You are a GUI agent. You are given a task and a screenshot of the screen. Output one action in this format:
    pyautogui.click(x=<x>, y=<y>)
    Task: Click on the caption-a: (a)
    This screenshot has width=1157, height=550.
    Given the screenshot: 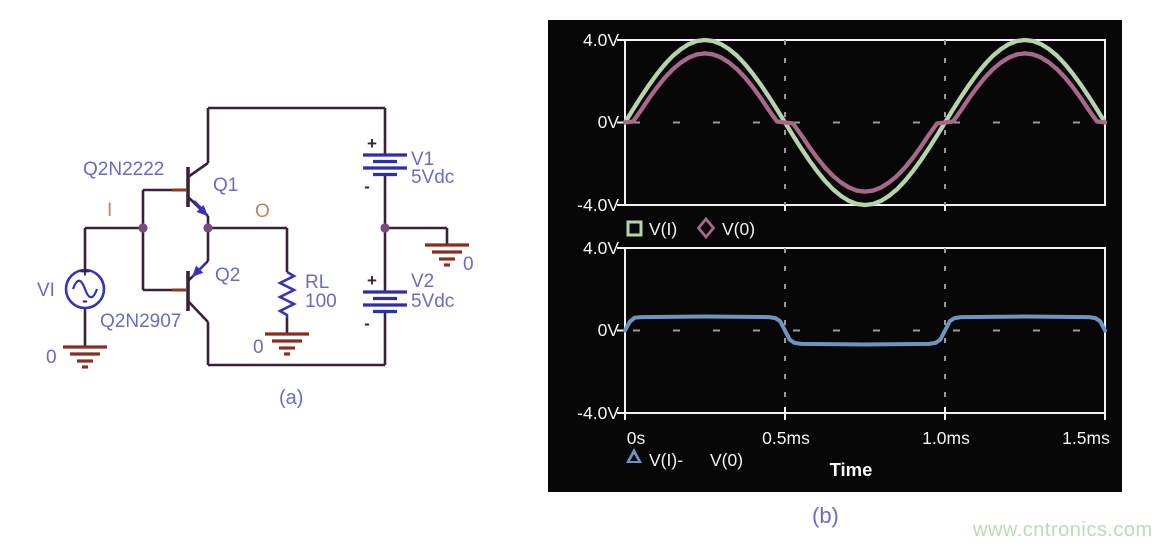 What is the action you would take?
    pyautogui.click(x=291, y=398)
    